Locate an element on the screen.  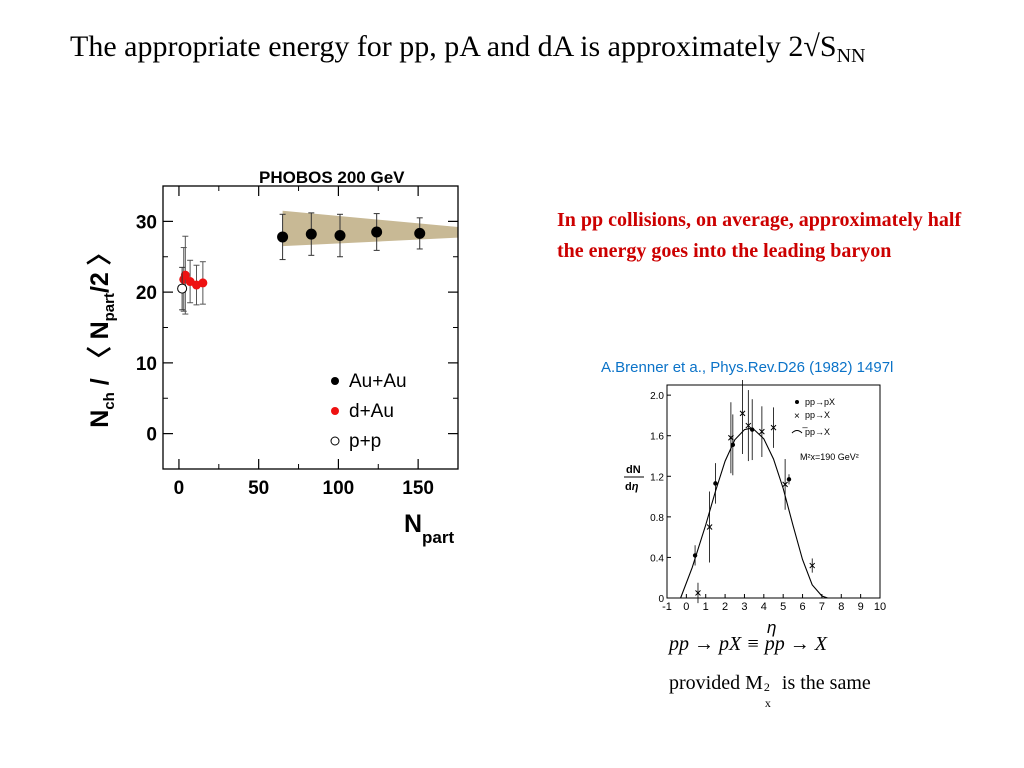
y-tick-label: 1.6 is located at coordinates (657, 437).